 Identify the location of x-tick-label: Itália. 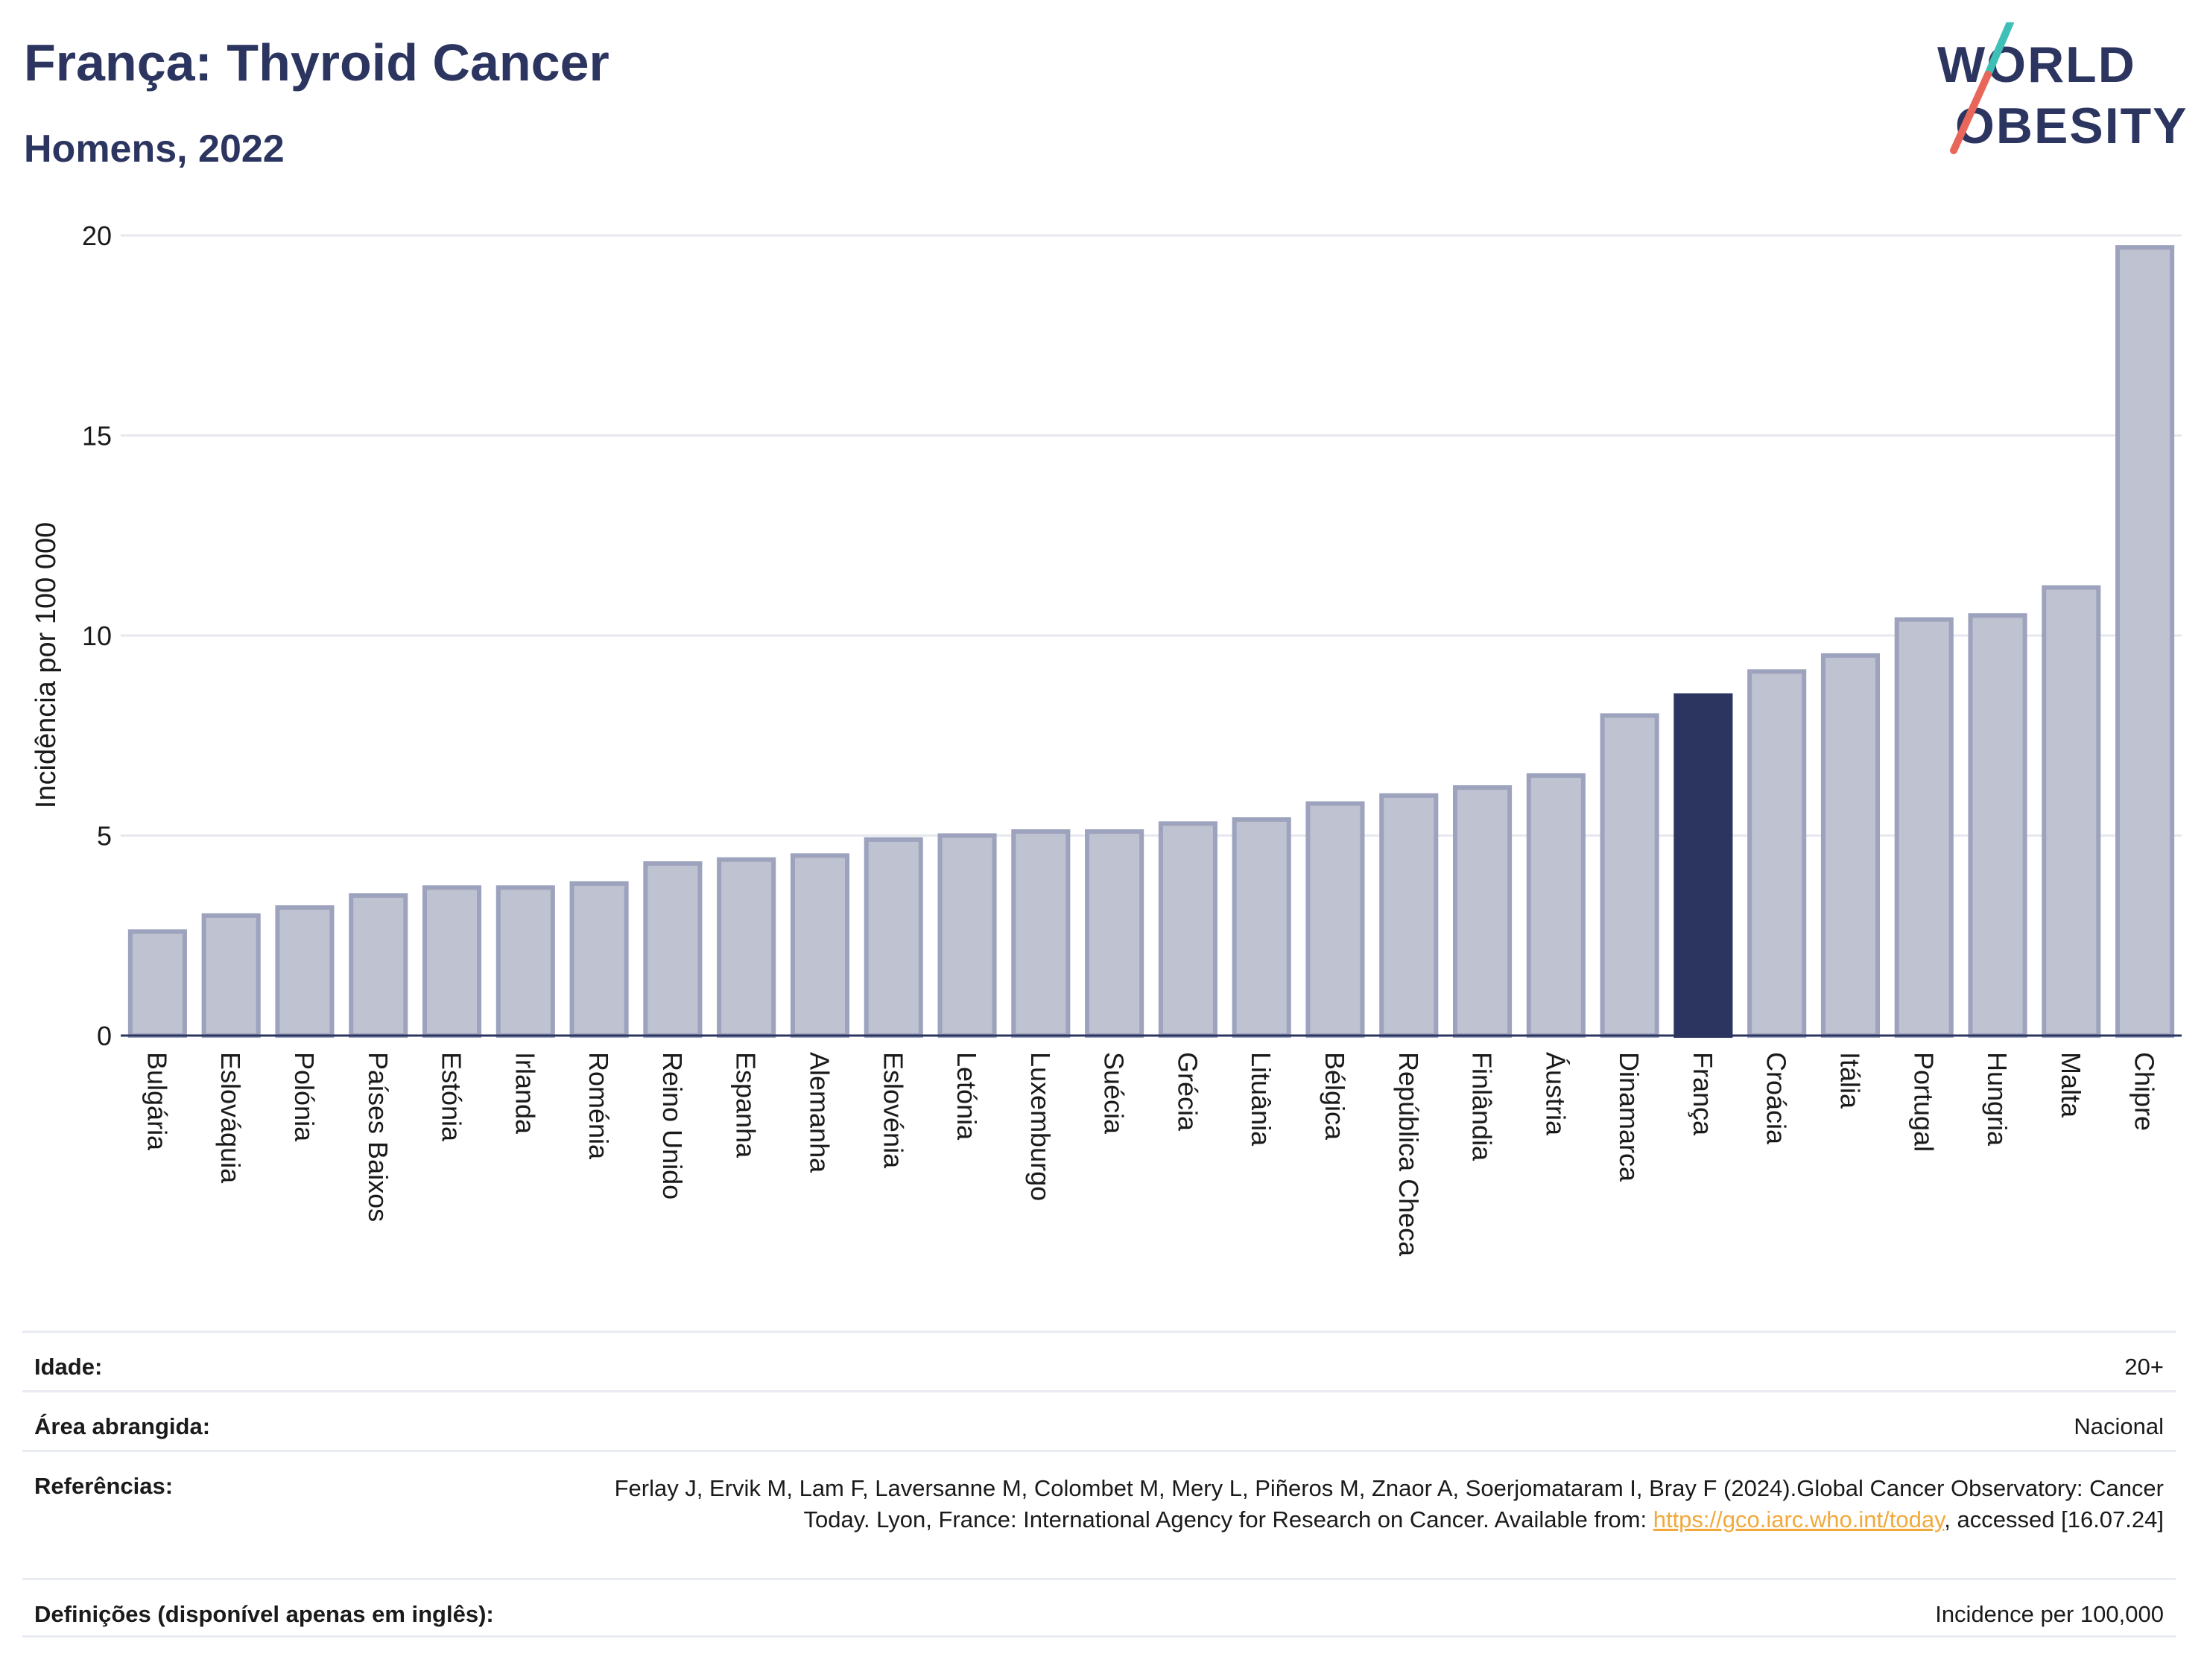
(1849, 1080).